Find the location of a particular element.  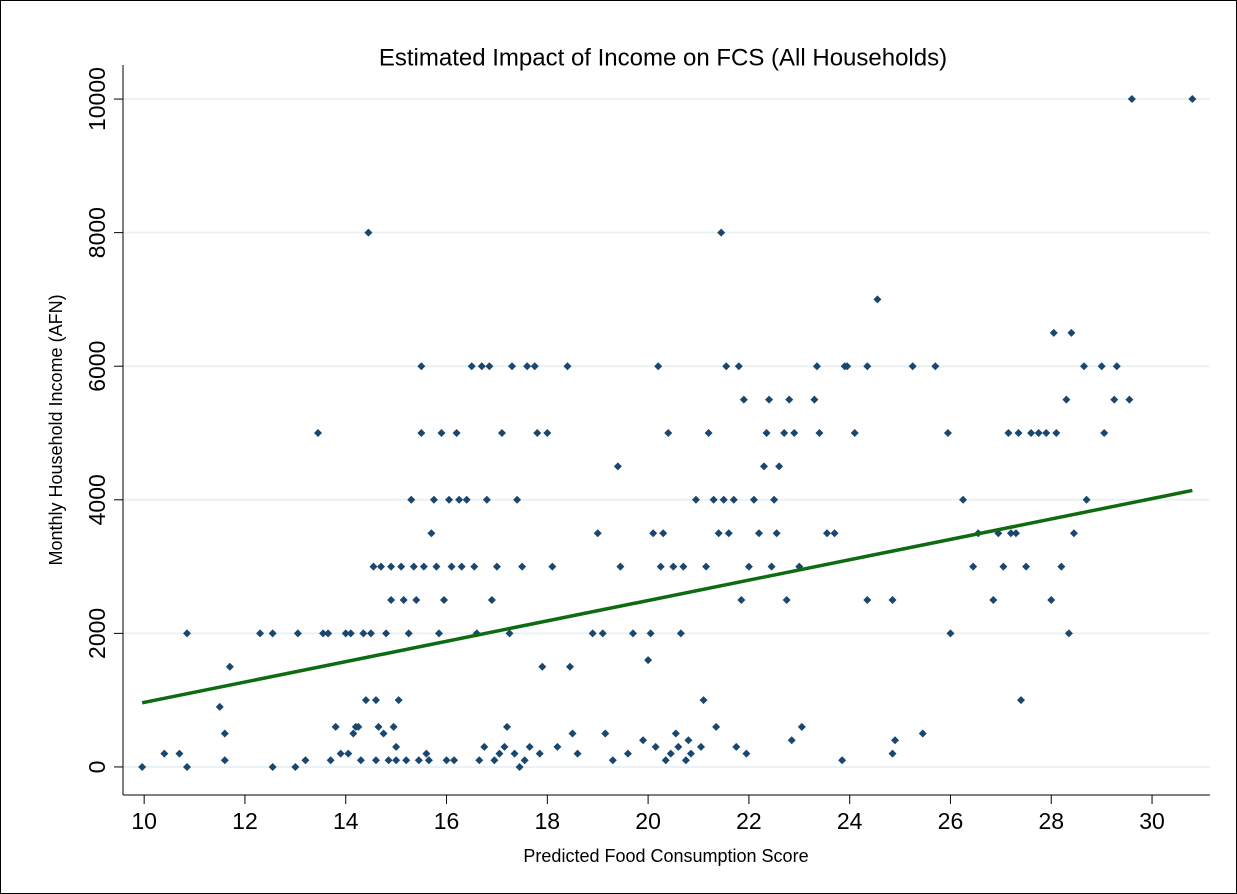

y-tick-label: 8000 is located at coordinates (97, 232).